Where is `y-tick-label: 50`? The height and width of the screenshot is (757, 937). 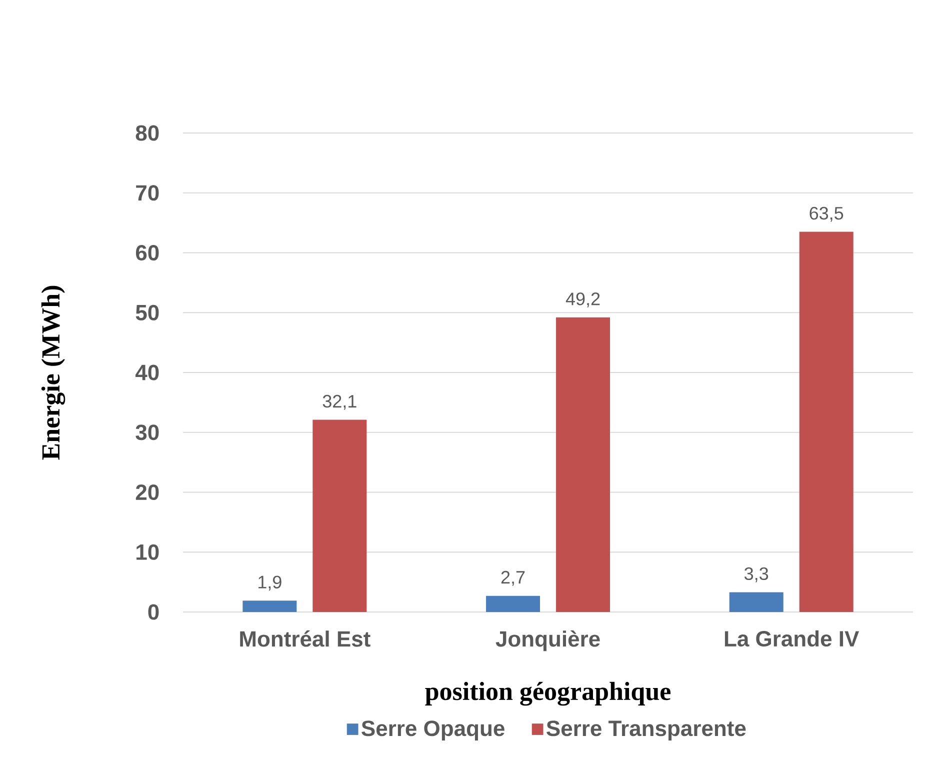
y-tick-label: 50 is located at coordinates (147, 312).